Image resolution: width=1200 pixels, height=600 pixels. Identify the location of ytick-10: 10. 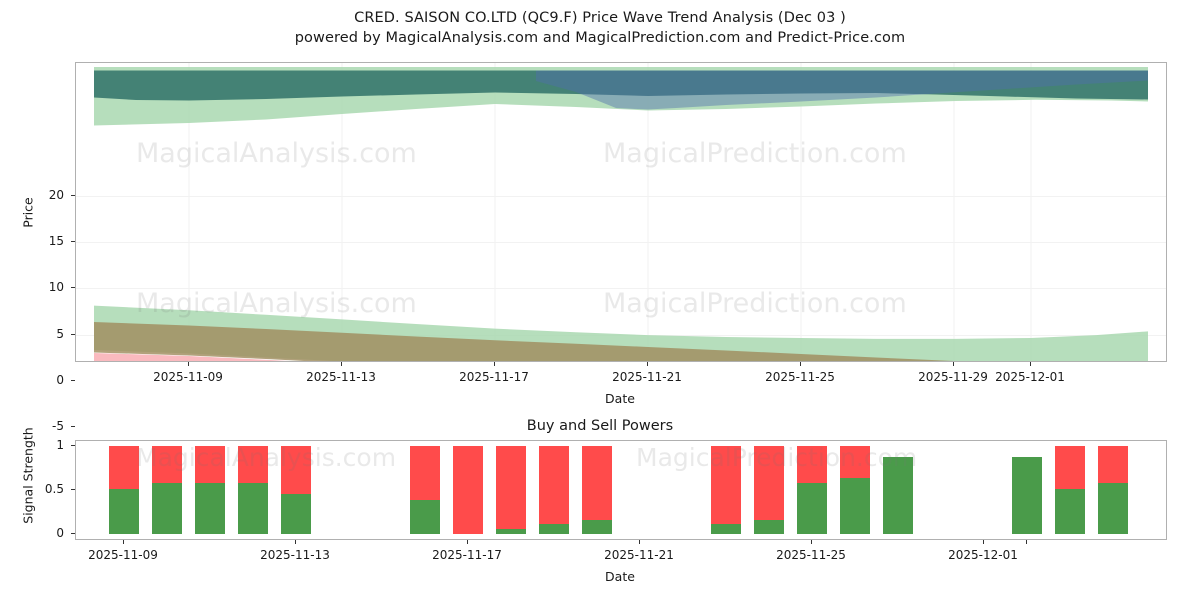
(56, 287).